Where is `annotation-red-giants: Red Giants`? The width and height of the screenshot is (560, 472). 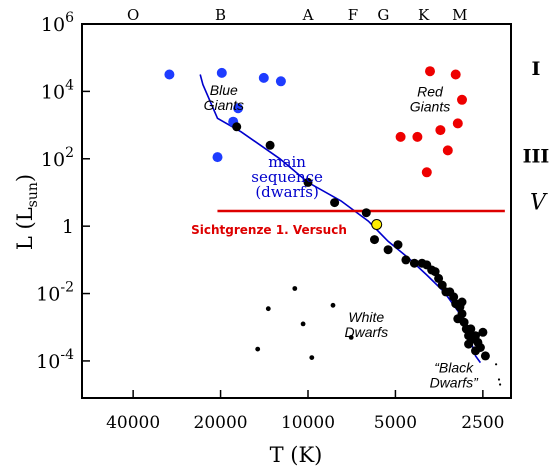 annotation-red-giants: Red Giants is located at coordinates (430, 98).